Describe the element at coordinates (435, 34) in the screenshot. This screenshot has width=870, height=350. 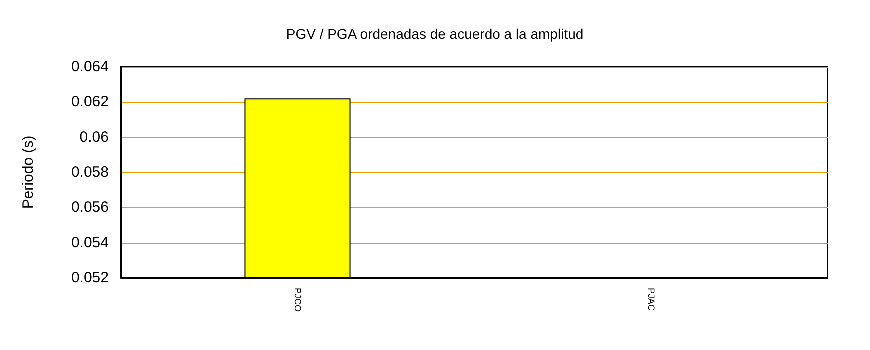
I see `chart-title: PGV / PGA ordenadas de acuerdo a la amplitud` at that location.